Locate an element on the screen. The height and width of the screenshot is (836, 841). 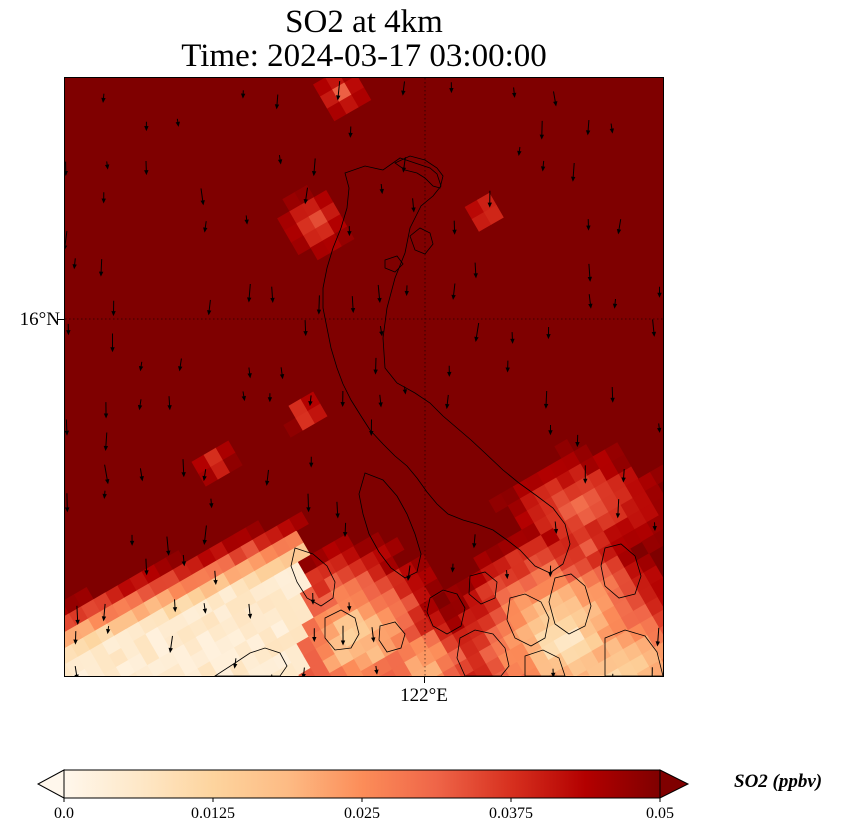
colorbar-tick-label: 0.0125 is located at coordinates (213, 813).